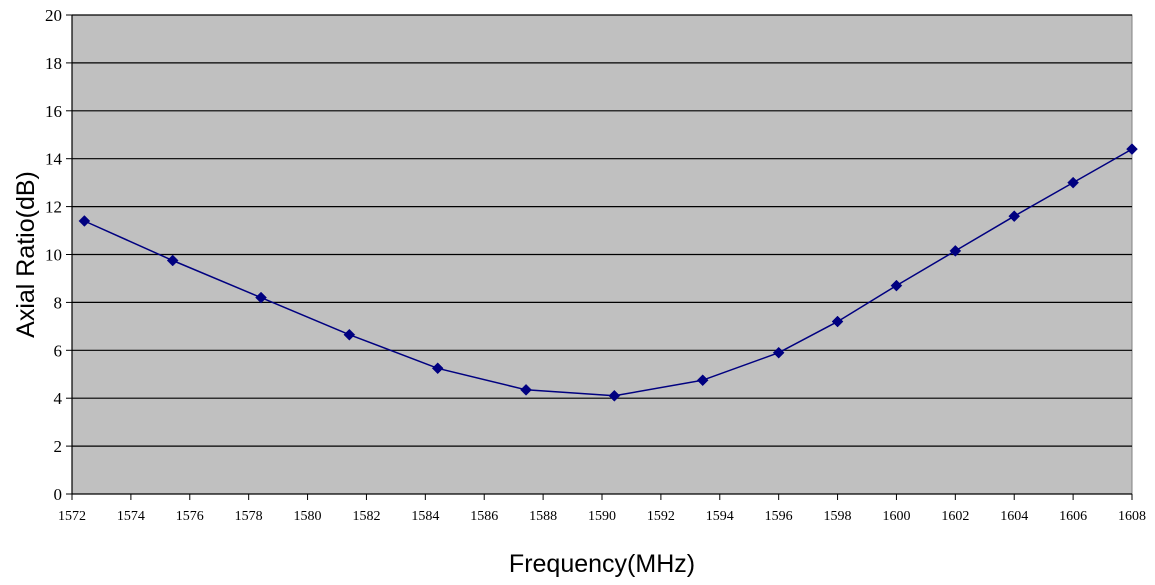  I want to click on x-tick-label: 1602, so click(955, 516).